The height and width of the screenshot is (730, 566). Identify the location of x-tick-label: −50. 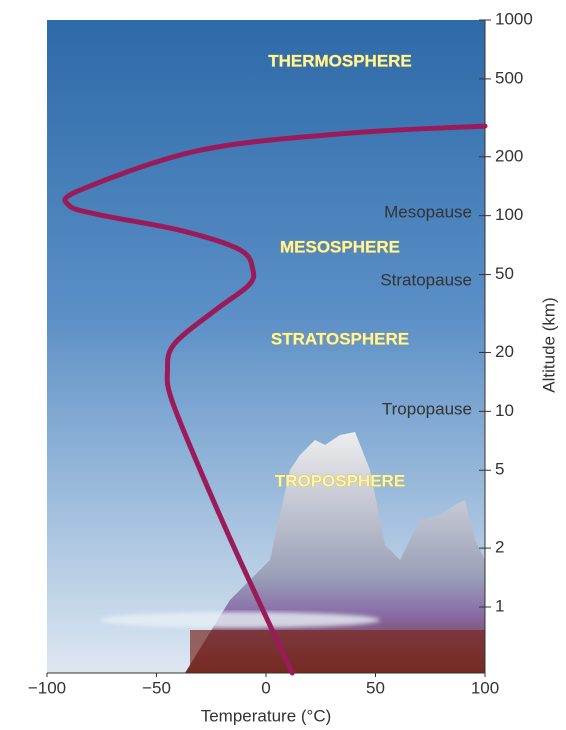
(156, 687).